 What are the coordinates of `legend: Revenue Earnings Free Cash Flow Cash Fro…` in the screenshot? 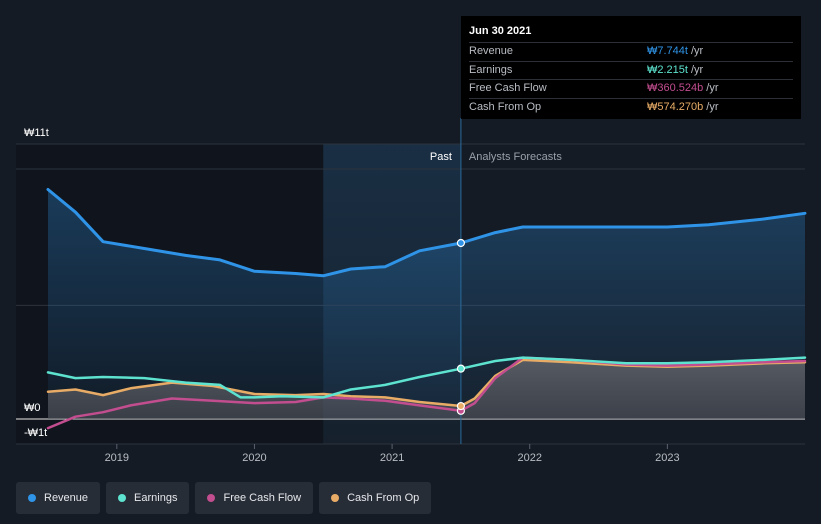 It's located at (224, 498).